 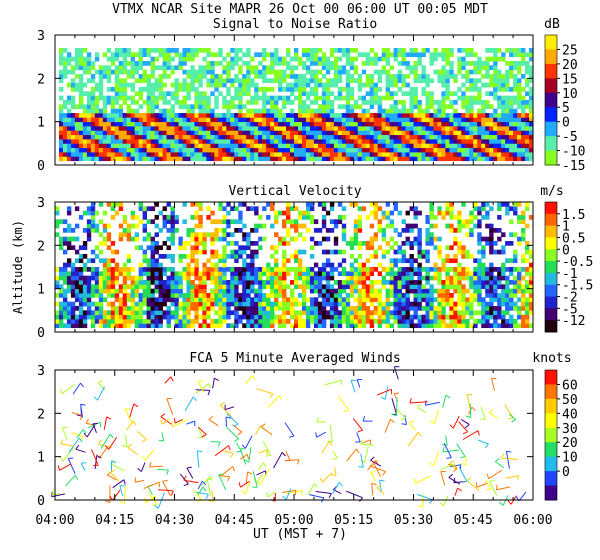 What do you see at coordinates (84, 431) in the screenshot?
I see `wind-barb-flag` at bounding box center [84, 431].